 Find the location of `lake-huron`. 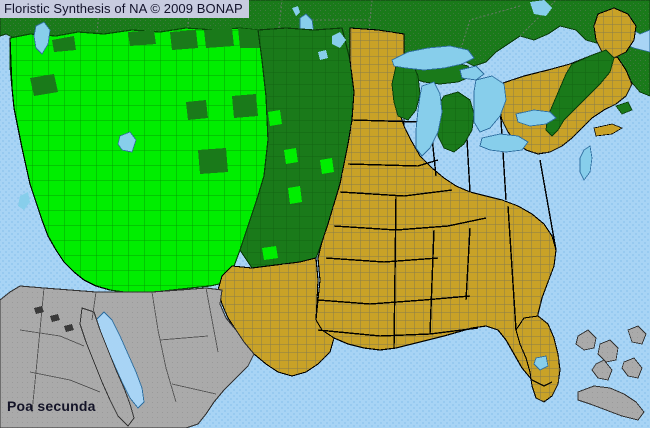

lake-huron is located at coordinates (490, 104).